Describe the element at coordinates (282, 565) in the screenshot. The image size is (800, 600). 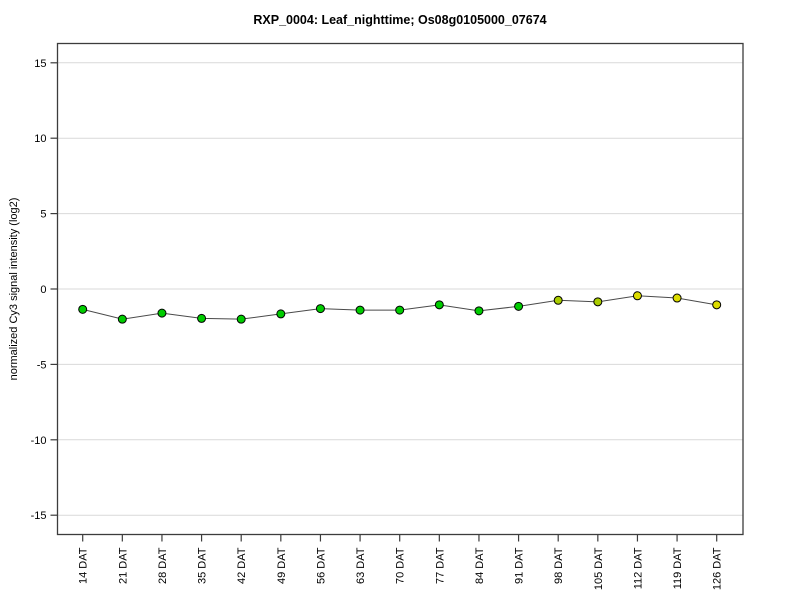
I see `x-tick-label: 49 DAT` at that location.